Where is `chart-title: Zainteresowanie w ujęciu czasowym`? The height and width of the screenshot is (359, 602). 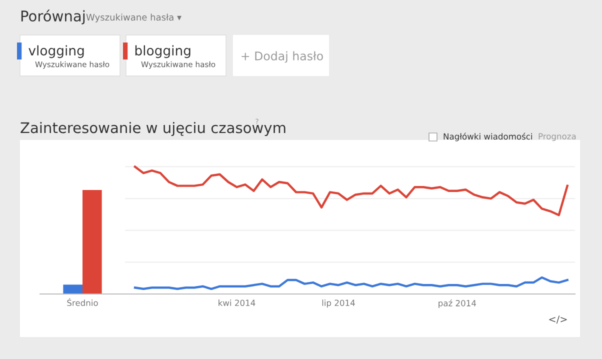
chart-title: Zainteresowanie w ujęciu czasowym is located at coordinates (153, 129).